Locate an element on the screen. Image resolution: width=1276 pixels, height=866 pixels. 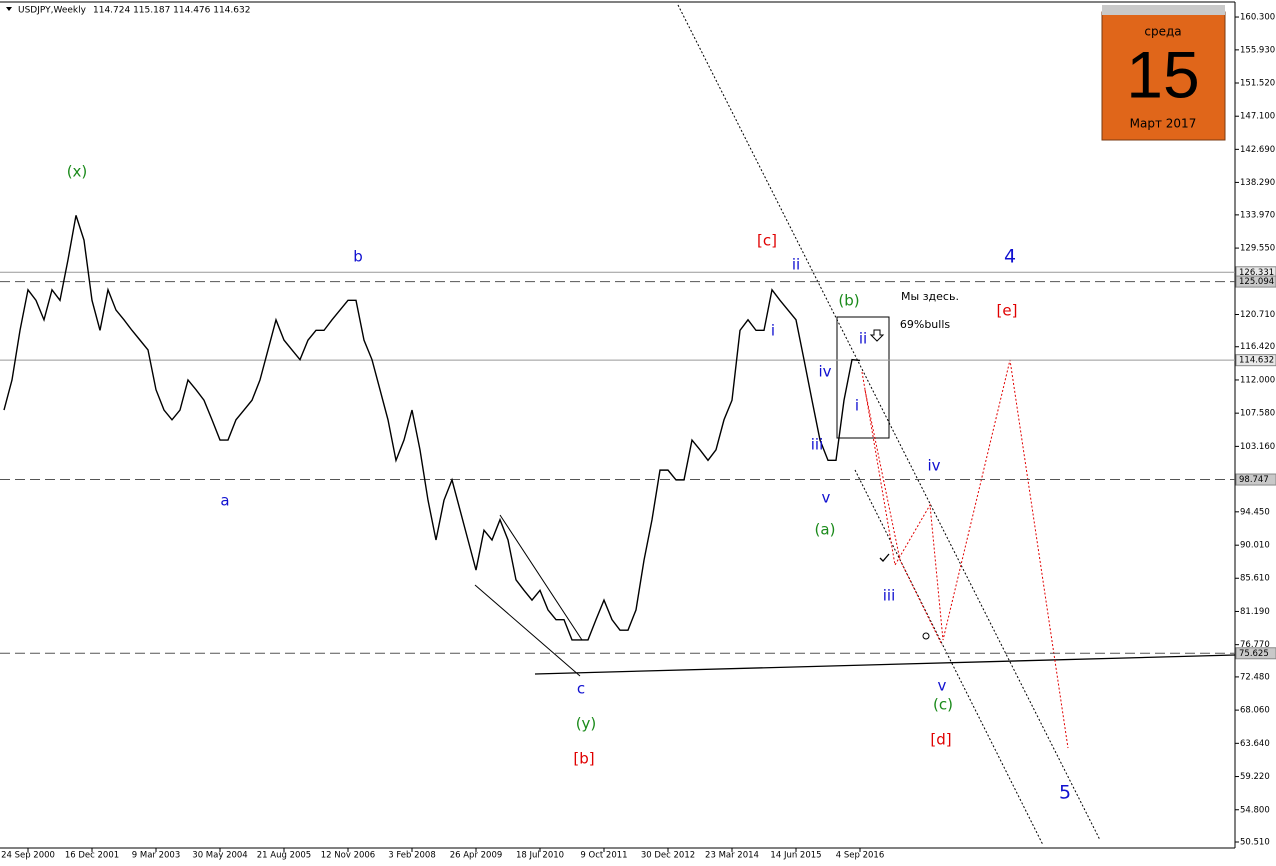
level-label: 114.632 is located at coordinates (1256, 361).